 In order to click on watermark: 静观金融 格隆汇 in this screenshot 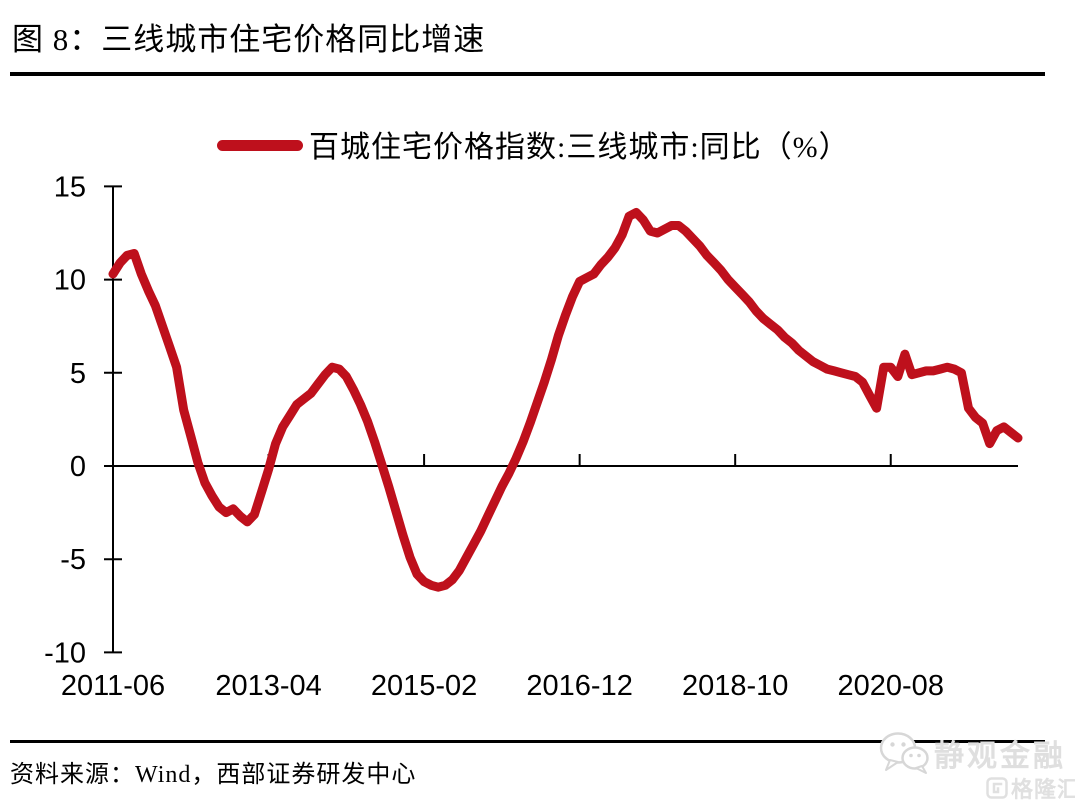, I will do `click(976, 765)`.